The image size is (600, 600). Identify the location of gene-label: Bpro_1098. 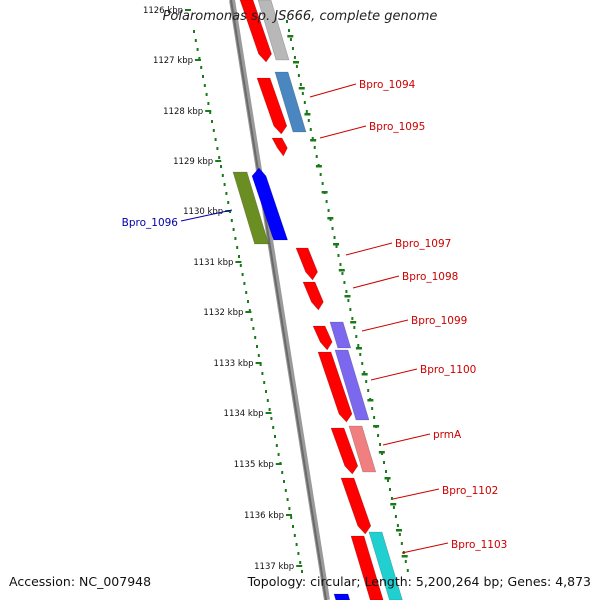
(430, 277).